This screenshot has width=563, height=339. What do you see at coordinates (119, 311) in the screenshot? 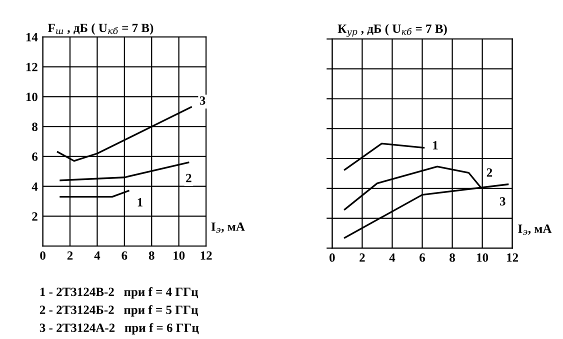
I see `text: 2 - 2Т3124Б-2 при f = 5 ГГц` at bounding box center [119, 311].